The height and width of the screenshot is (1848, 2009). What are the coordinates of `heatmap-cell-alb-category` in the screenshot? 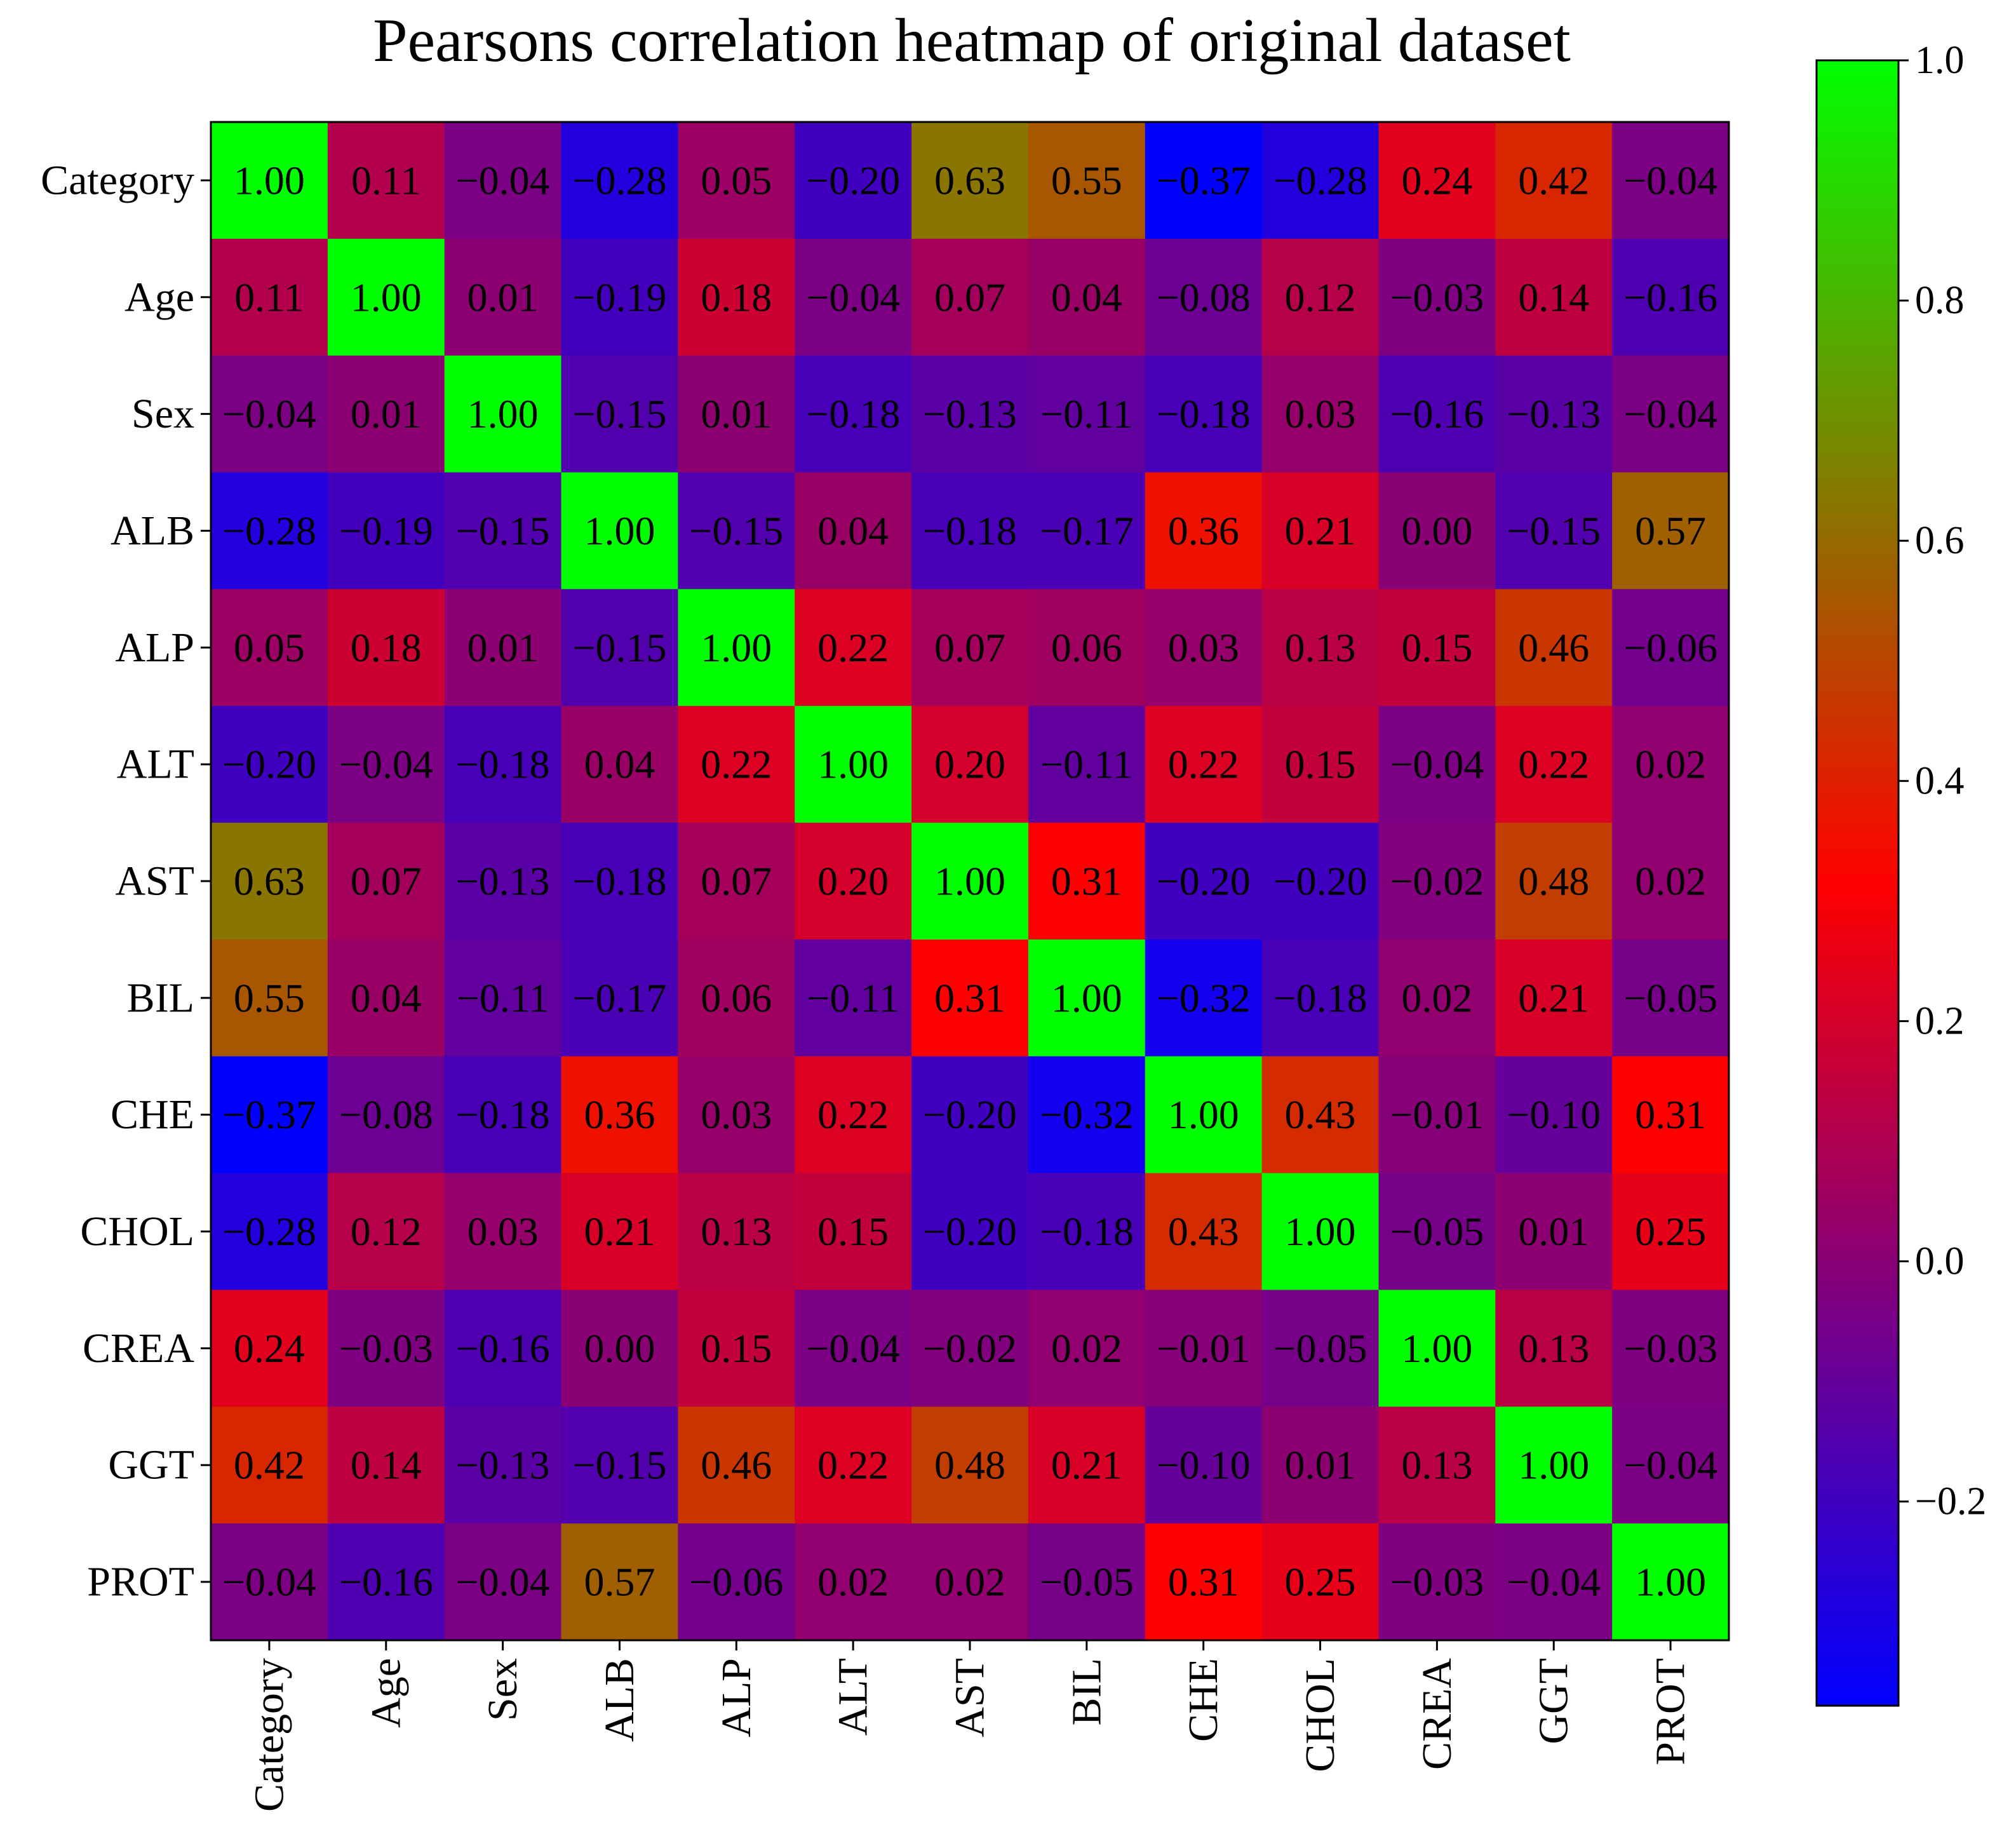 It's located at (269, 531).